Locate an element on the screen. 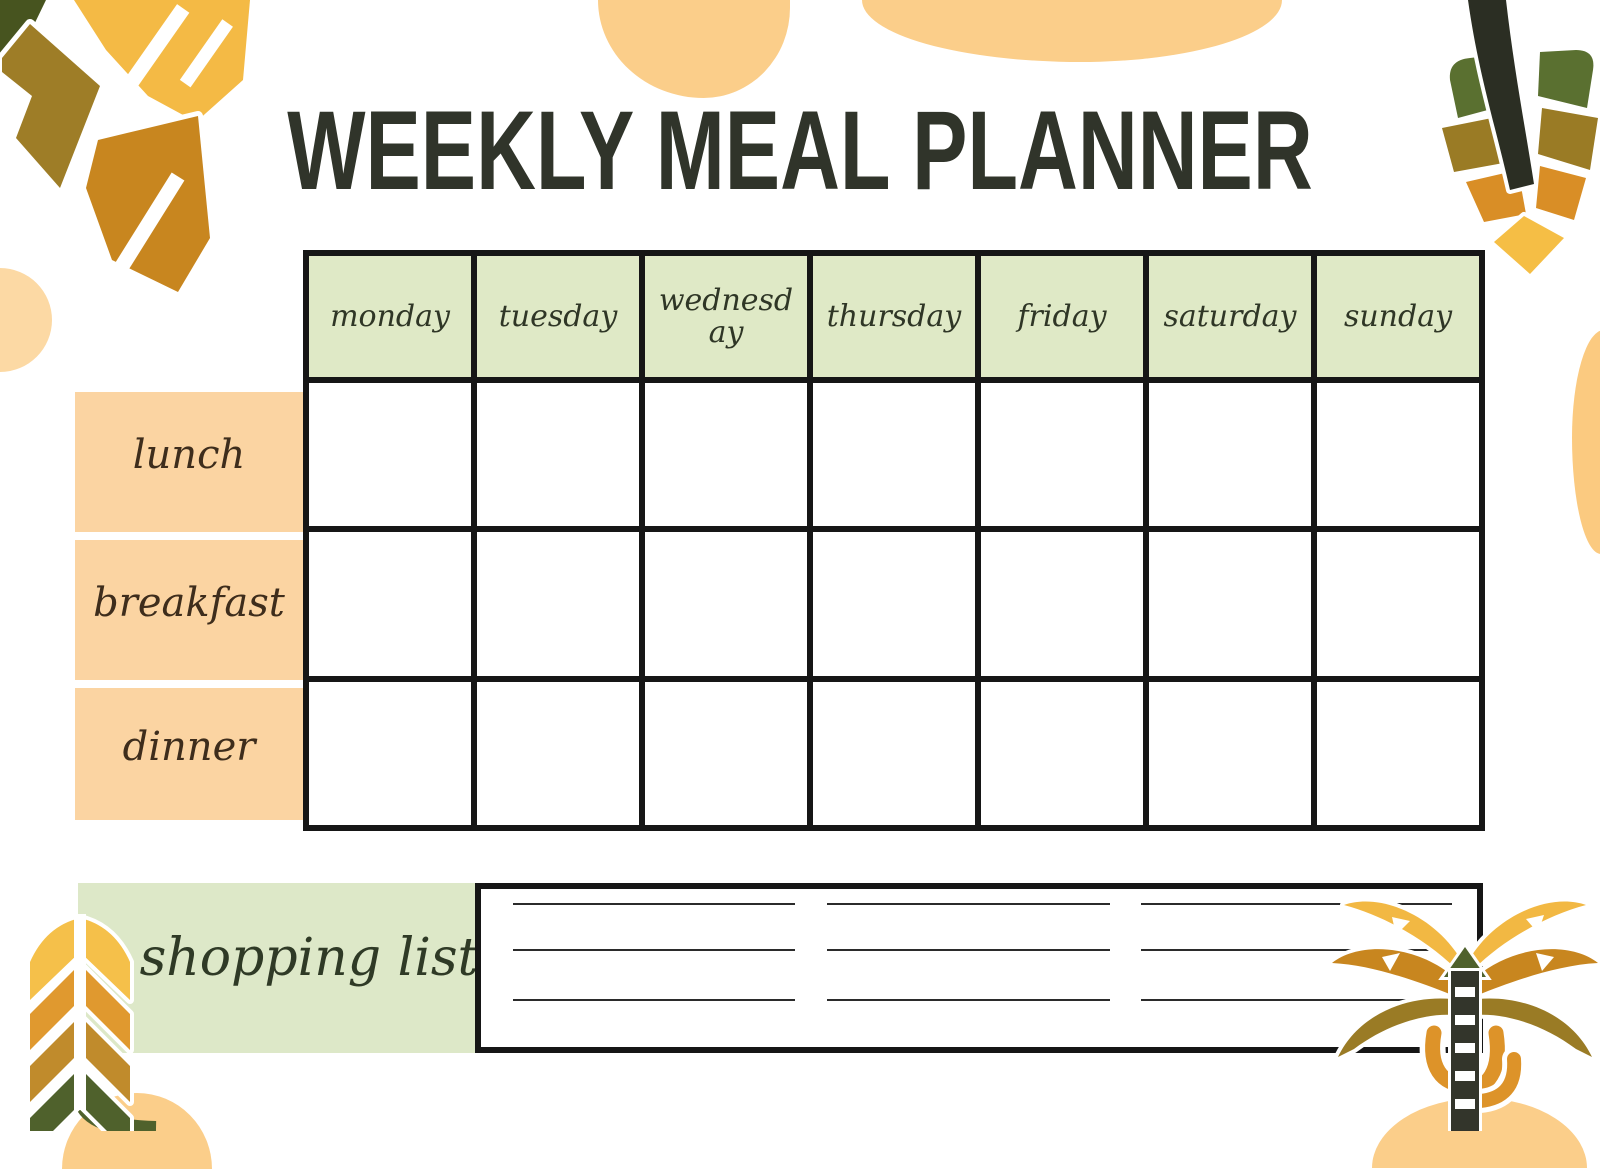 The width and height of the screenshot is (1600, 1169). day-header-sunday: sunday is located at coordinates (1398, 316).